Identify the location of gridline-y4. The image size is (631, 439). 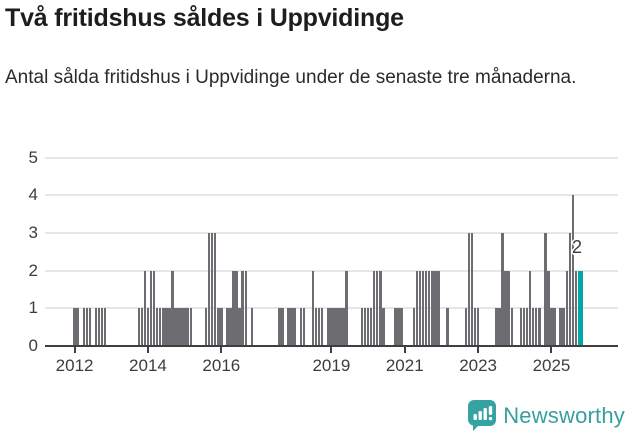
(331, 195).